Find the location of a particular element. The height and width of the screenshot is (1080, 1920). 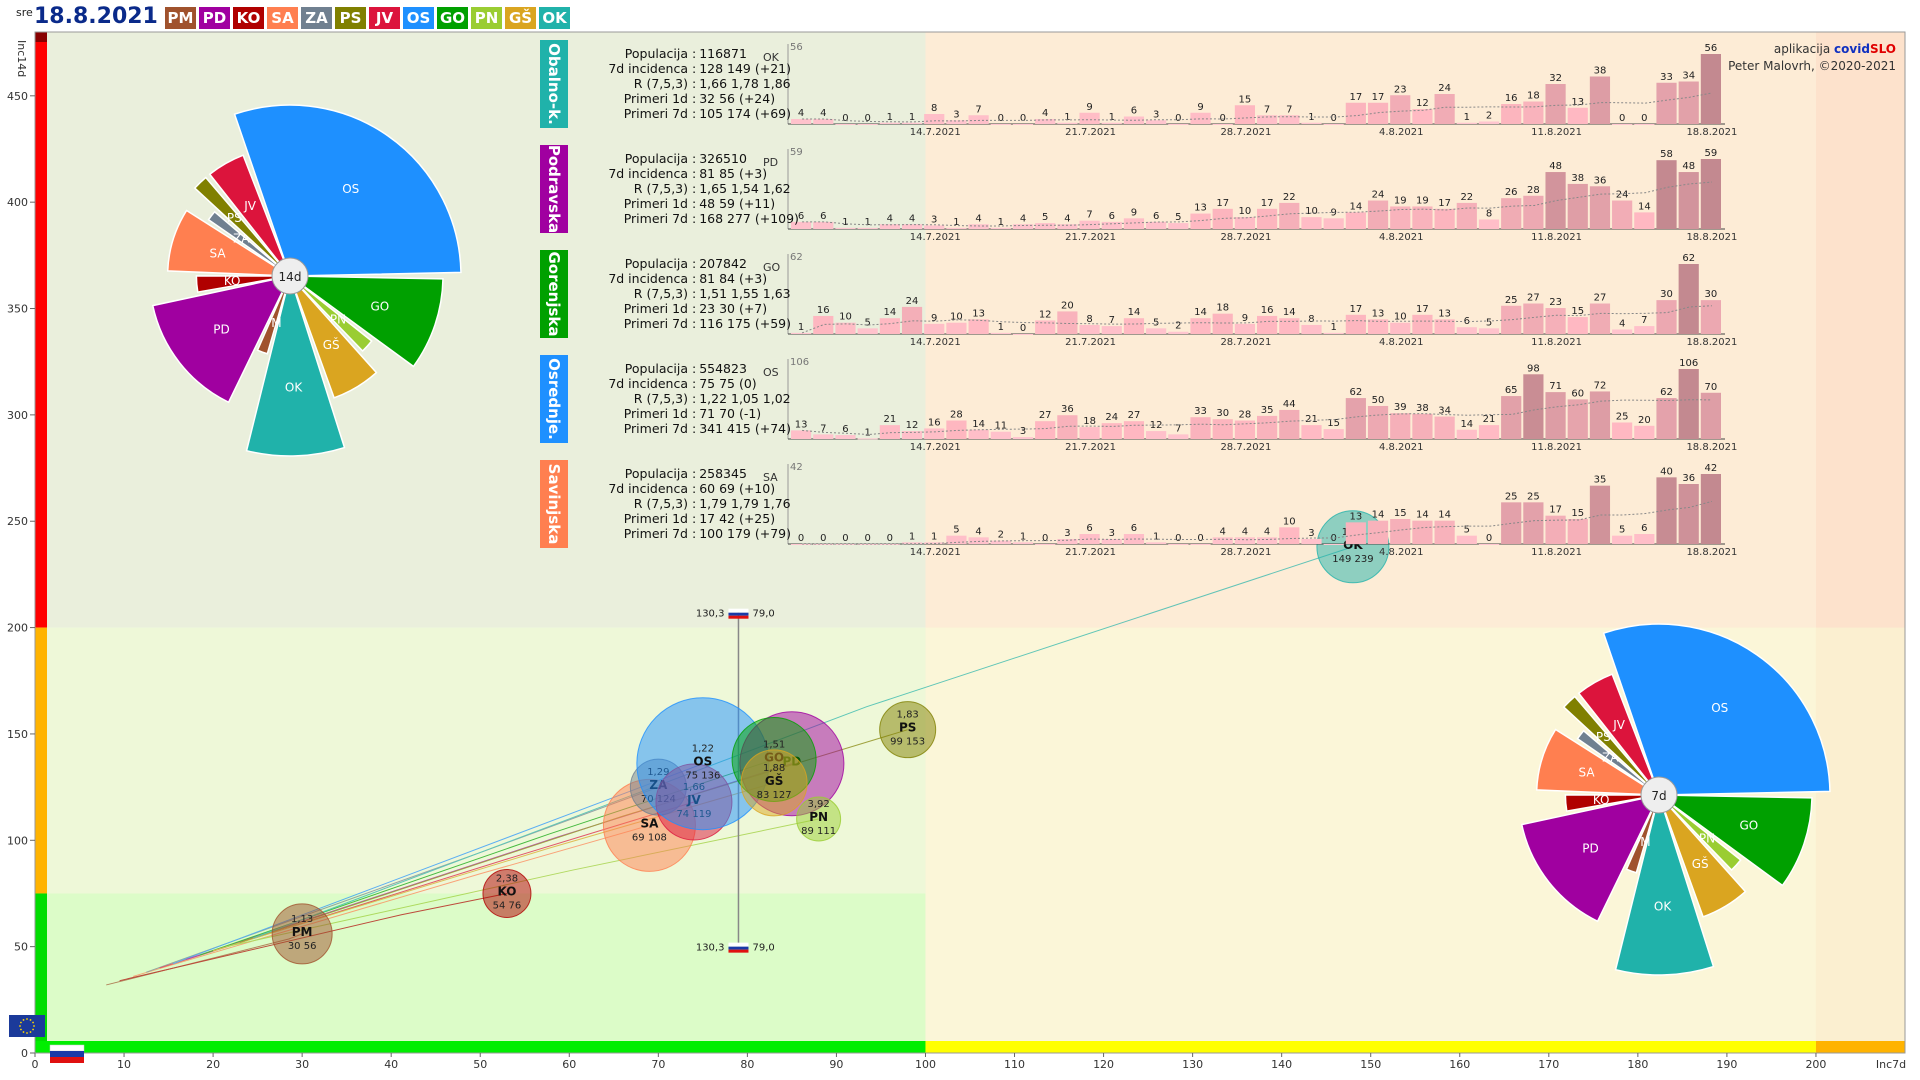

stat-row-primeri_7d: Primeri 7d :105 174 (+69) is located at coordinates (683, 113).